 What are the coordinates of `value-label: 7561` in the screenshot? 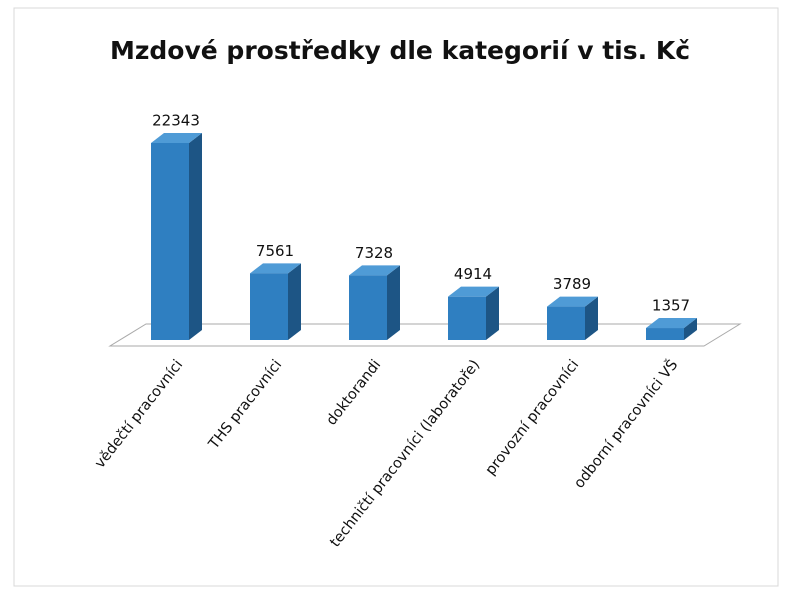 It's located at (275, 251).